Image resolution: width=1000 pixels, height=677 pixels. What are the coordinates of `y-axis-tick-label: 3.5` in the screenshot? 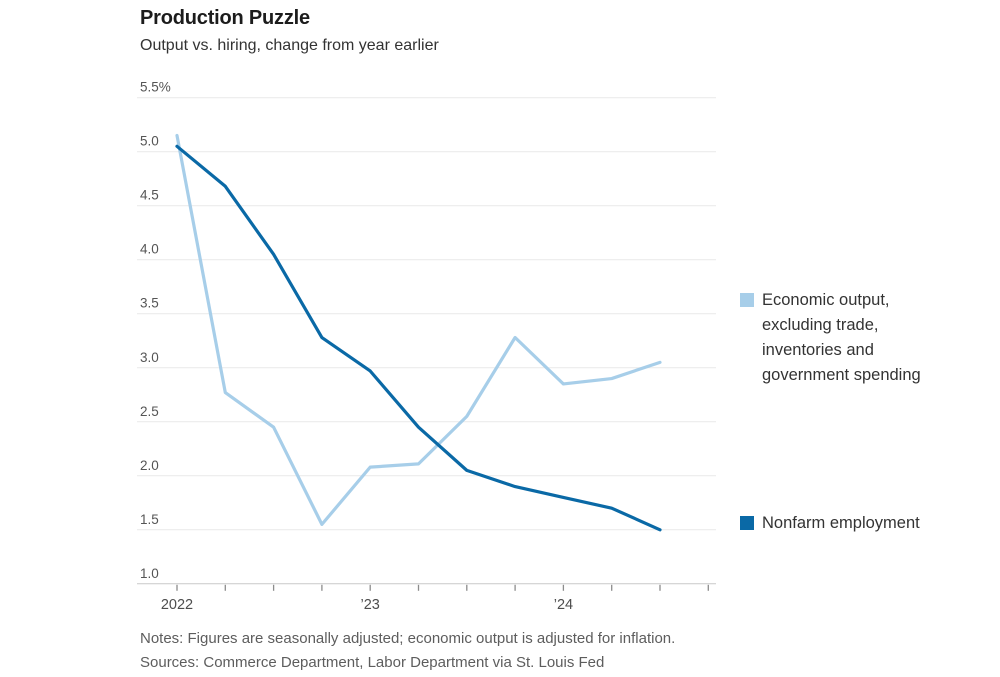 It's located at (149, 303).